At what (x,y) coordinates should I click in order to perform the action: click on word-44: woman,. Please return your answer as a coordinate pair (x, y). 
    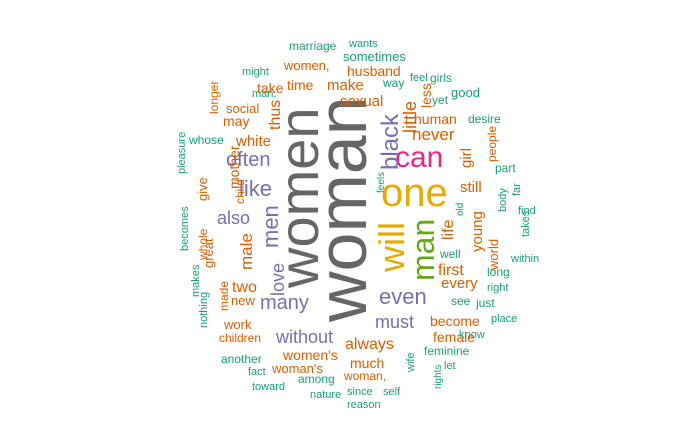
    Looking at the image, I should click on (364, 376).